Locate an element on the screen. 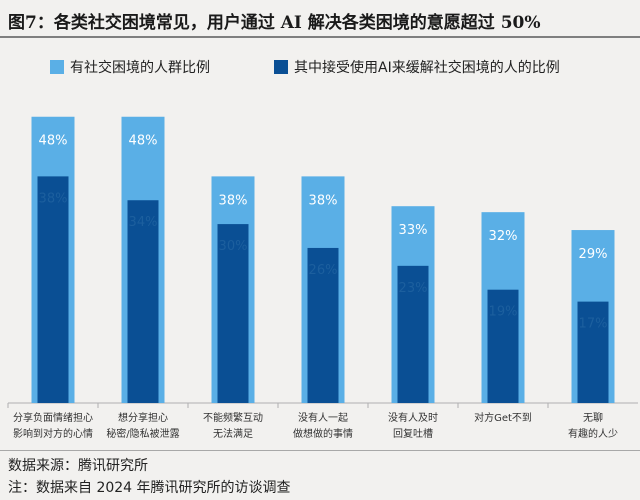  data-label-dark: 30% is located at coordinates (233, 246).